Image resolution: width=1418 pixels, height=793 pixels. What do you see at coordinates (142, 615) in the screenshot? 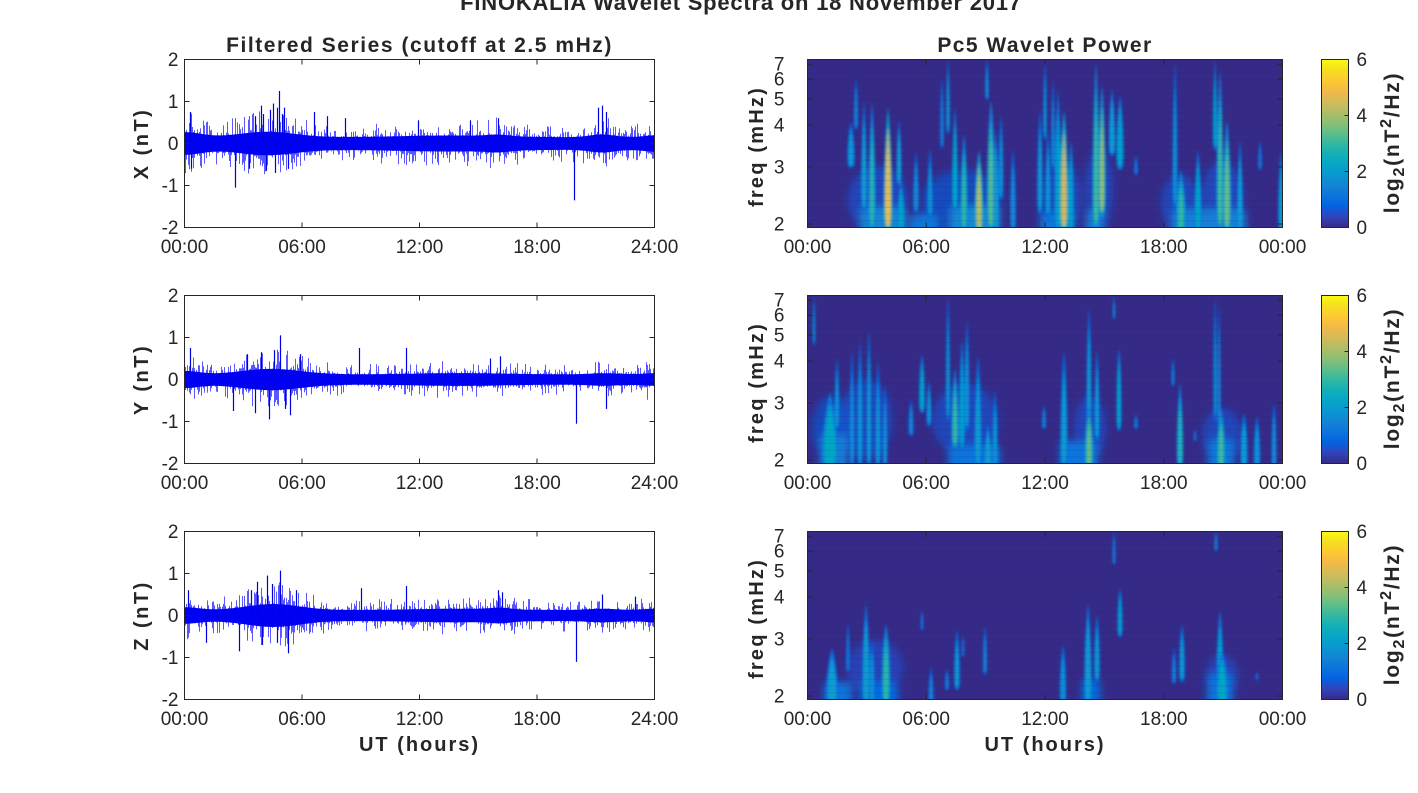
I see `svg-text: Z (nT)` at bounding box center [142, 615].